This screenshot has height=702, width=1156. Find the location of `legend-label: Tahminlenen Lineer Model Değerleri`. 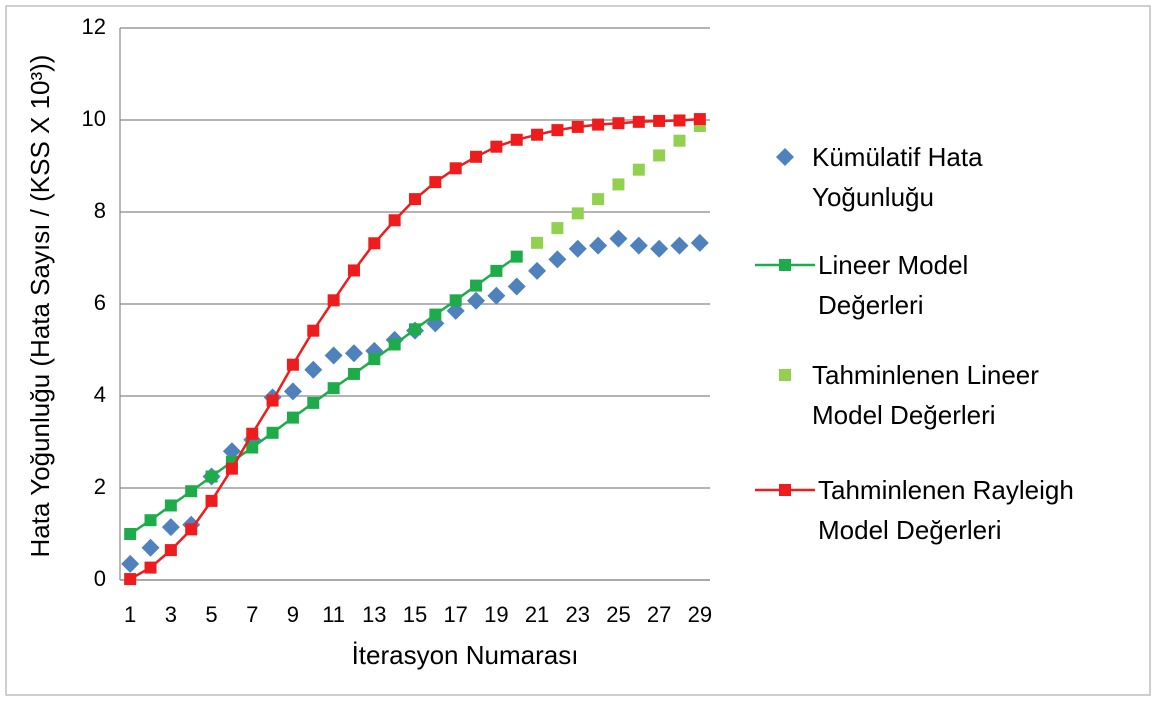

legend-label: Tahminlenen Lineer Model Değerleri is located at coordinates (925, 395).